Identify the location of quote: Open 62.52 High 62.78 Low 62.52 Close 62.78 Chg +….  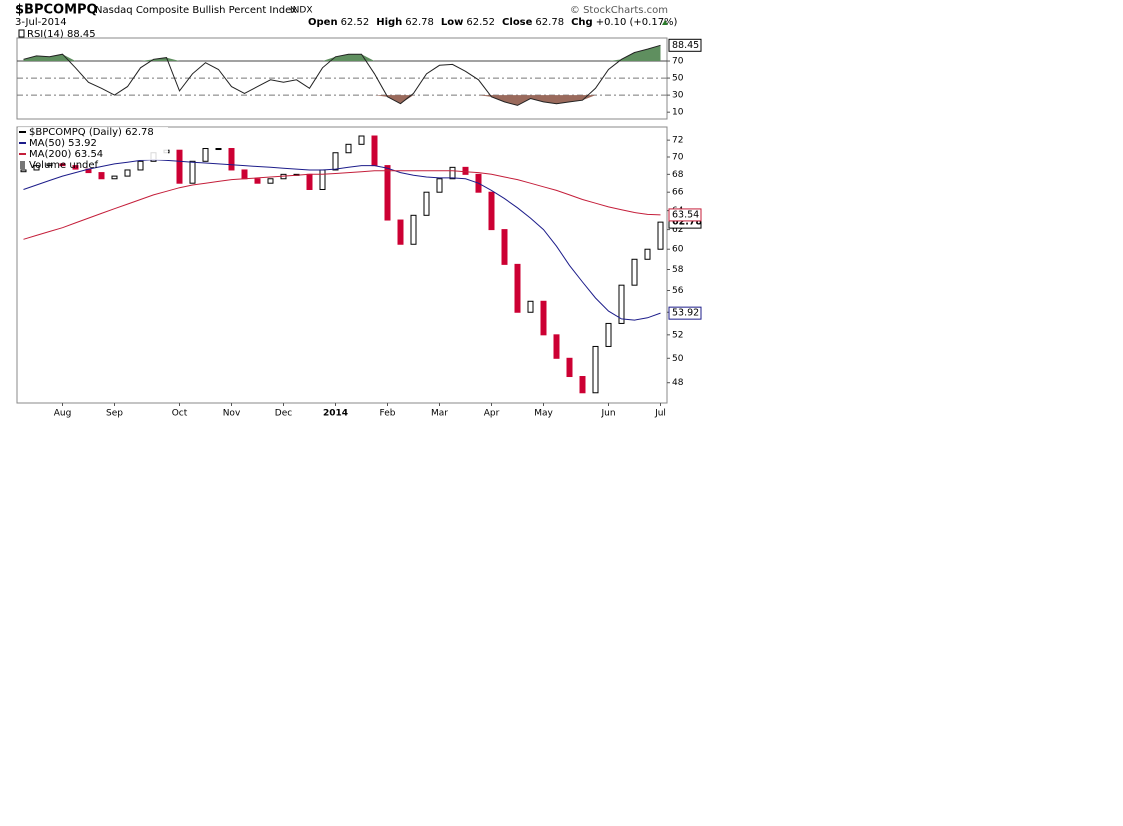
(493, 22).